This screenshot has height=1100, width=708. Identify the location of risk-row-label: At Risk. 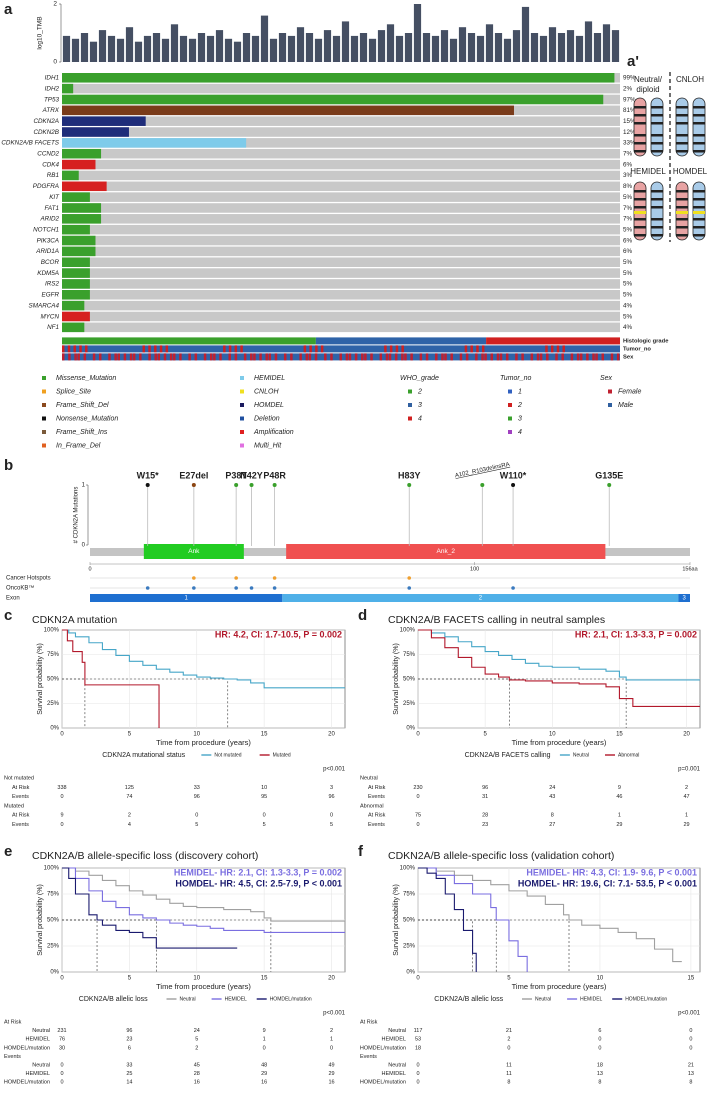
(21, 788).